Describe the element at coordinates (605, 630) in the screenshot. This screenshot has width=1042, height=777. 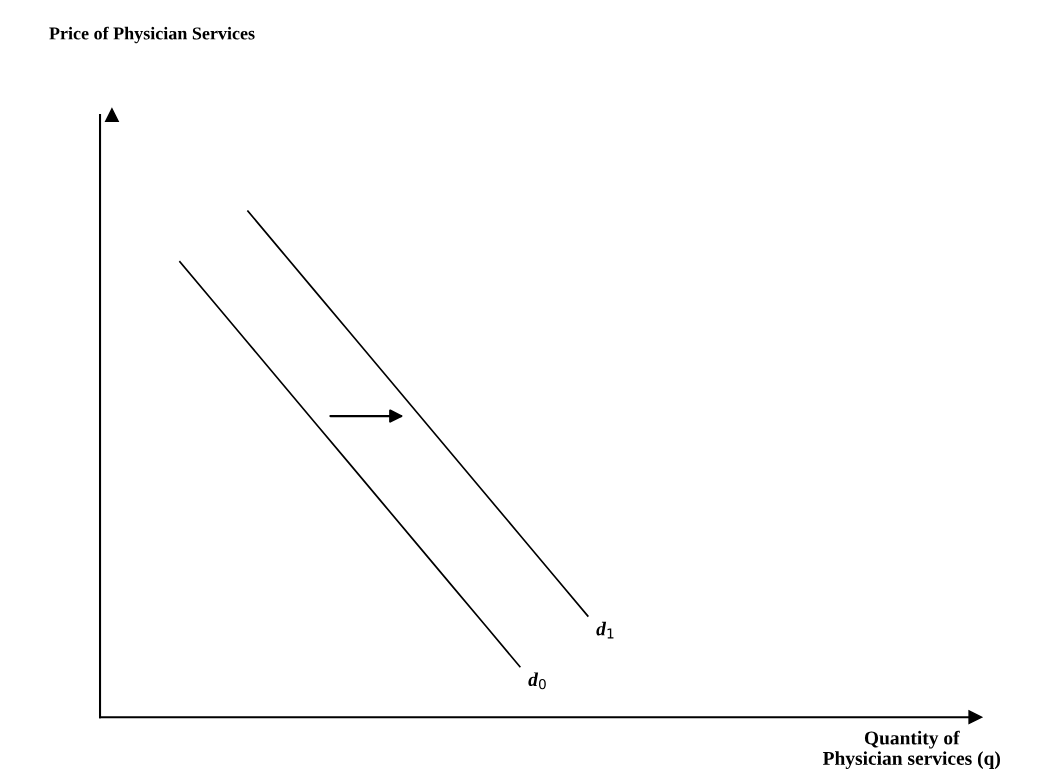
I see `series-label: d$_{1}$` at that location.